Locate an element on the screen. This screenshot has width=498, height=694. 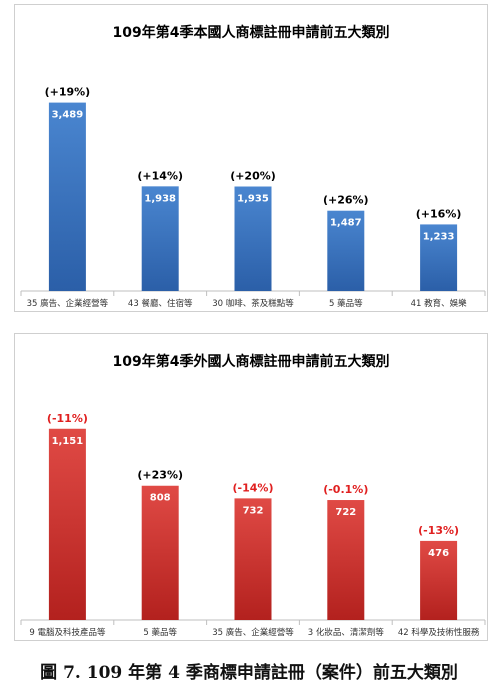
bar-value-label: 476 is located at coordinates (438, 553).